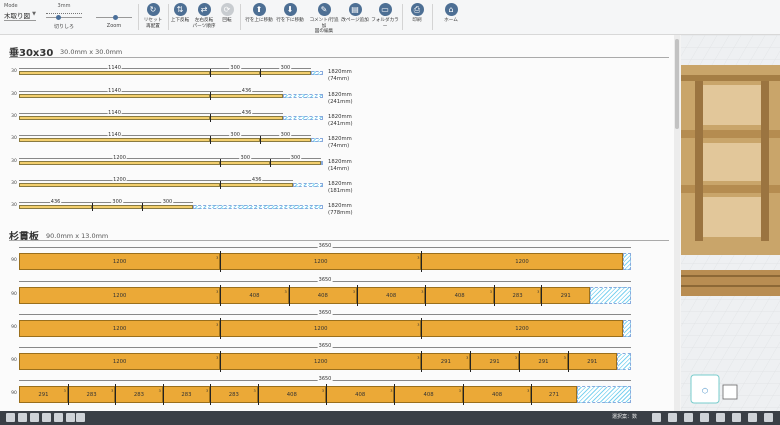 This screenshot has width=780, height=425. Describe the element at coordinates (10, 417) in the screenshot. I see `menu-icon` at that location.